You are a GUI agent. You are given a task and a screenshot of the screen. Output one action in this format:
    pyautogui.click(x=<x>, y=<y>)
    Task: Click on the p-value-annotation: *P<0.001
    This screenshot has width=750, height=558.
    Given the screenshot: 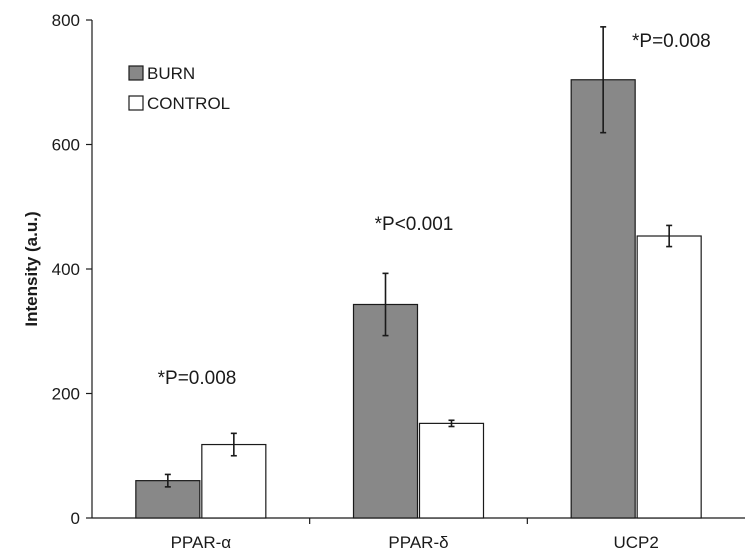 What is the action you would take?
    pyautogui.click(x=414, y=224)
    